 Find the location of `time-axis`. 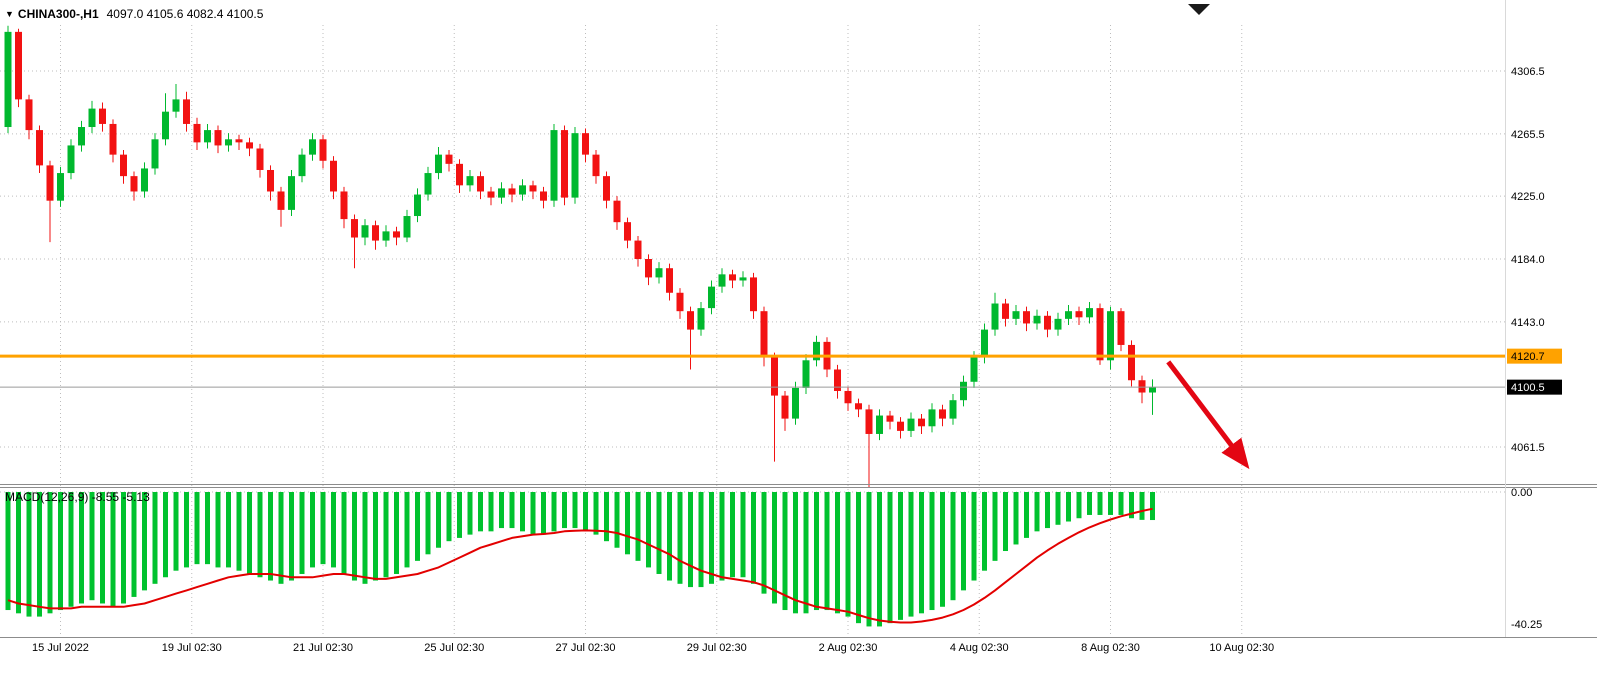

time-axis is located at coordinates (798, 656).